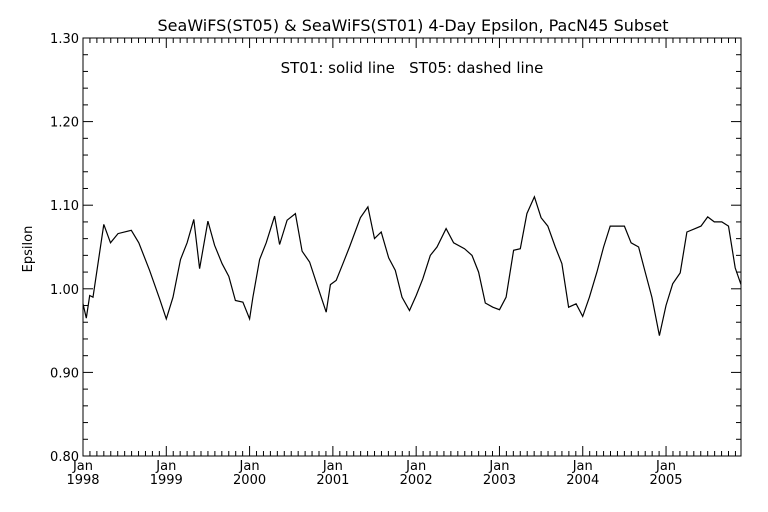  Describe the element at coordinates (64, 123) in the screenshot. I see `y-tick-label: 1.20` at that location.